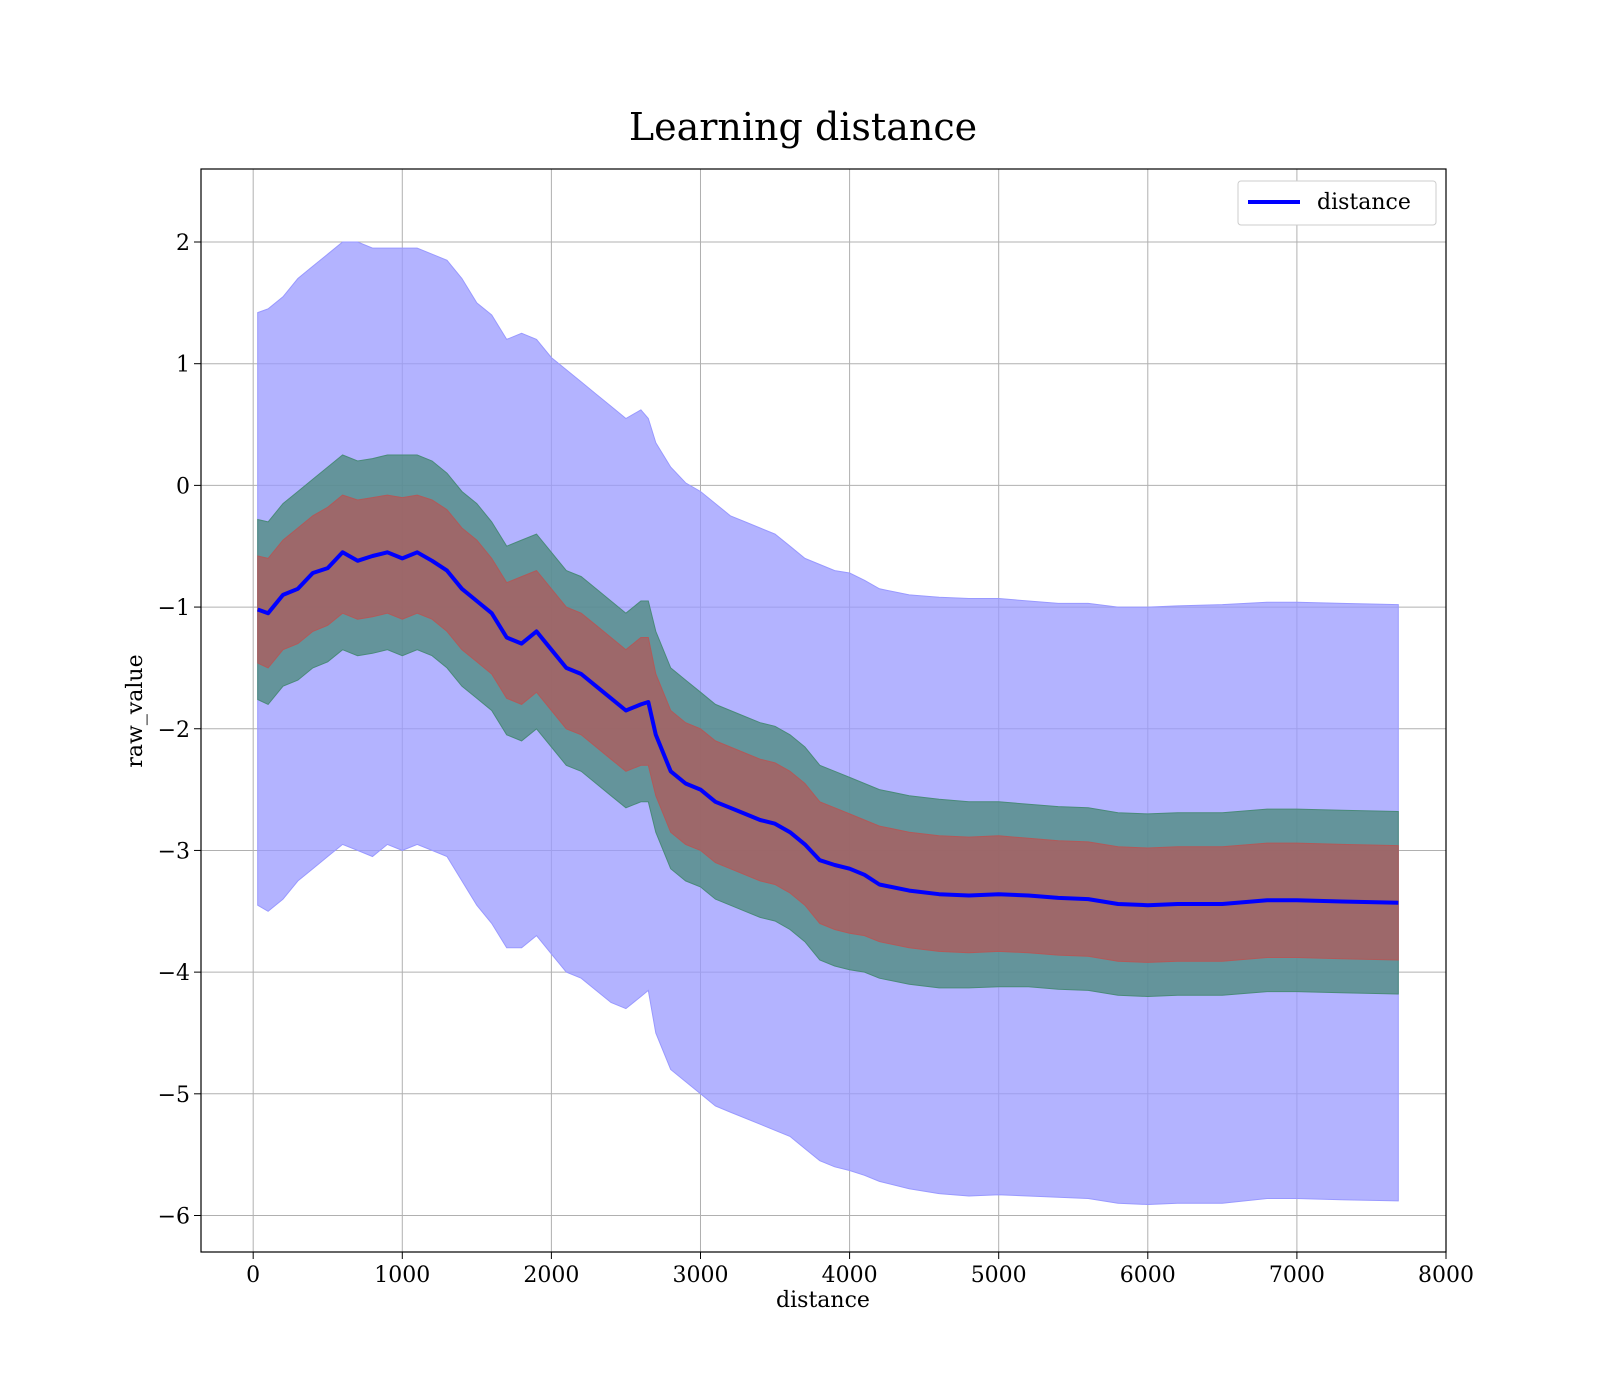  Describe the element at coordinates (1297, 1275) in the screenshot. I see `x-tick-label: 7000` at that location.